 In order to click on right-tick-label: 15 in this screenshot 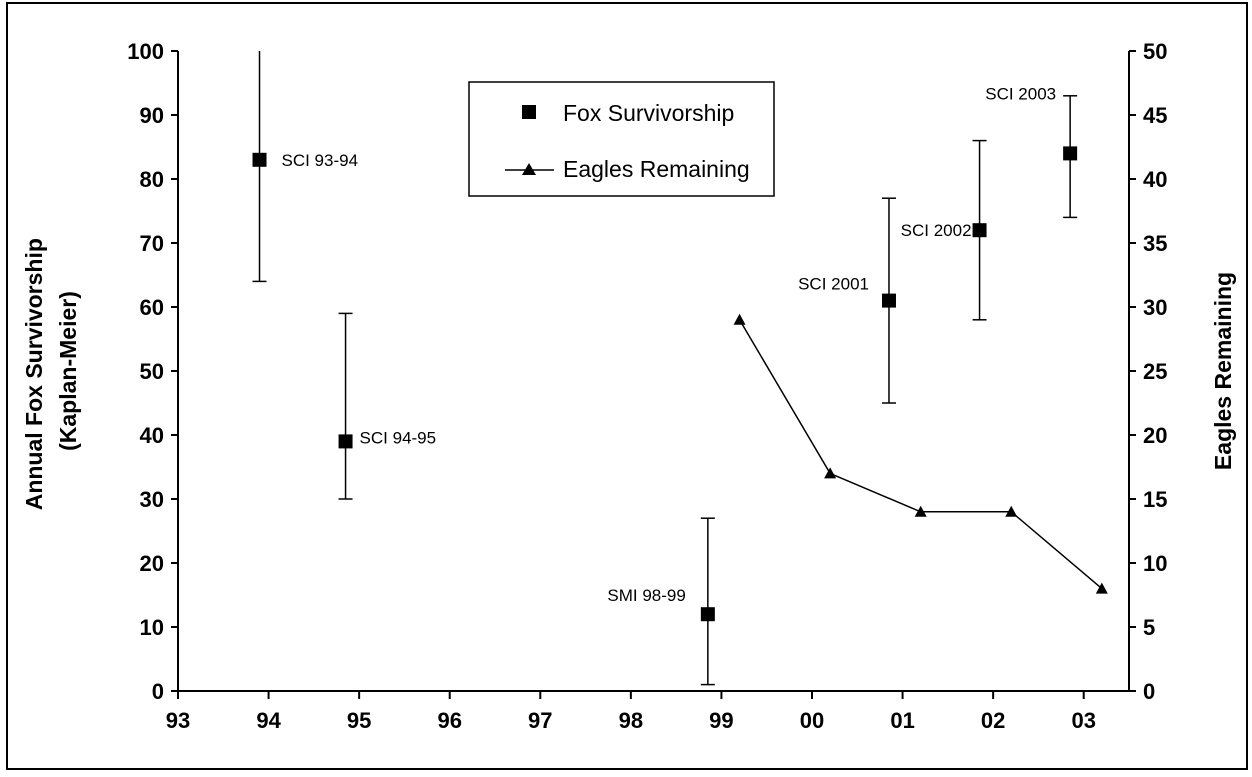, I will do `click(1155, 499)`.